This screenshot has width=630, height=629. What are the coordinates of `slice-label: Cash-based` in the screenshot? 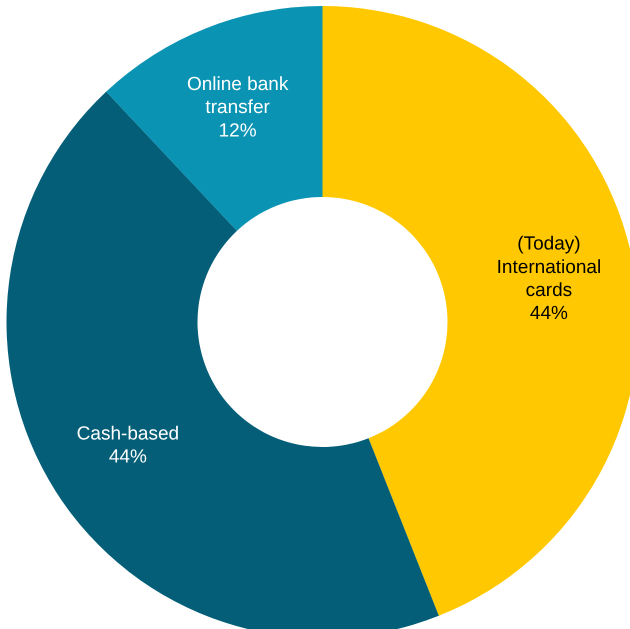 It's located at (128, 433).